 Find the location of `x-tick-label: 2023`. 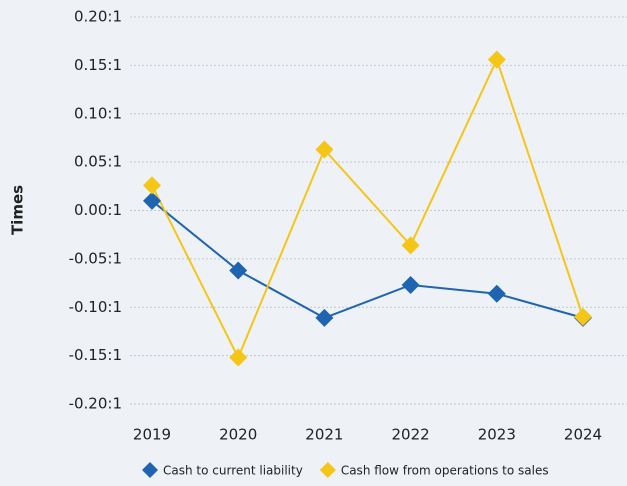

x-tick-label: 2023 is located at coordinates (497, 435).